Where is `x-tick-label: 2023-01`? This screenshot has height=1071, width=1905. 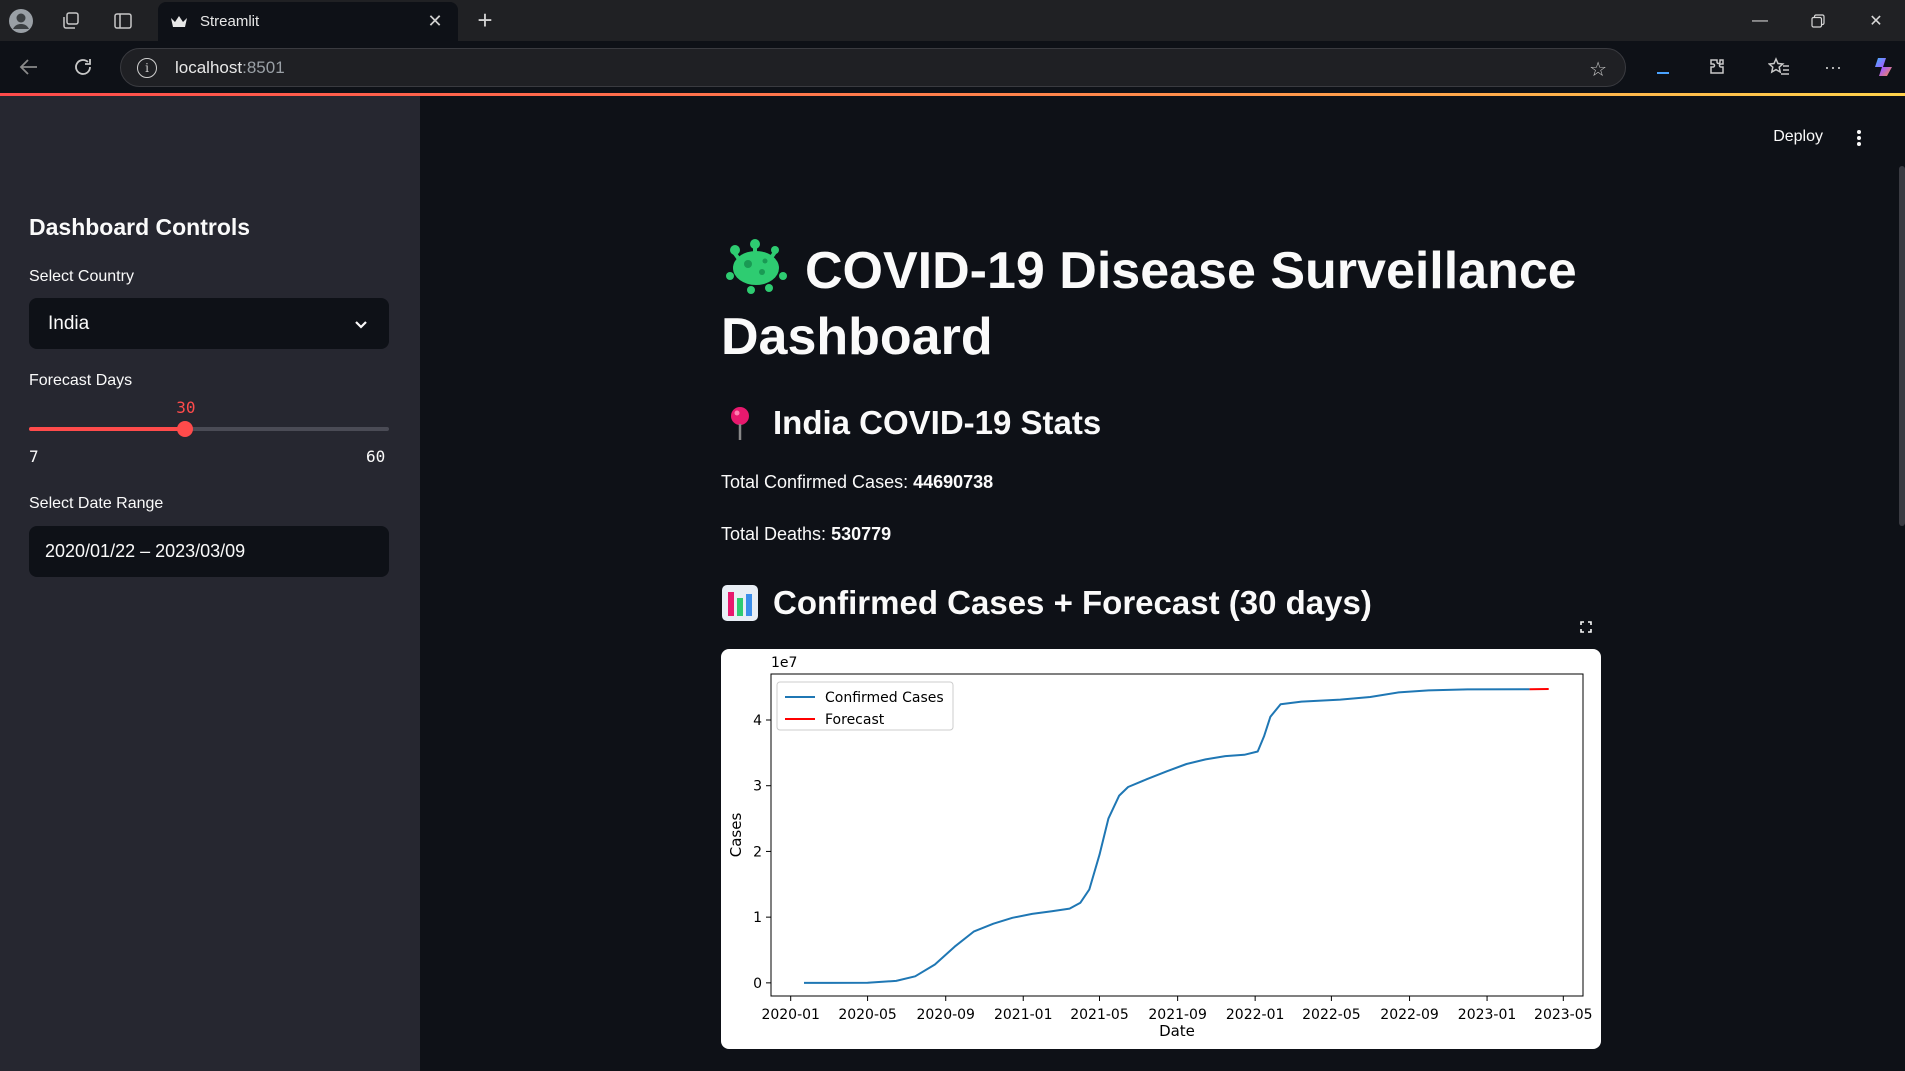 x-tick-label: 2023-01 is located at coordinates (1487, 1015).